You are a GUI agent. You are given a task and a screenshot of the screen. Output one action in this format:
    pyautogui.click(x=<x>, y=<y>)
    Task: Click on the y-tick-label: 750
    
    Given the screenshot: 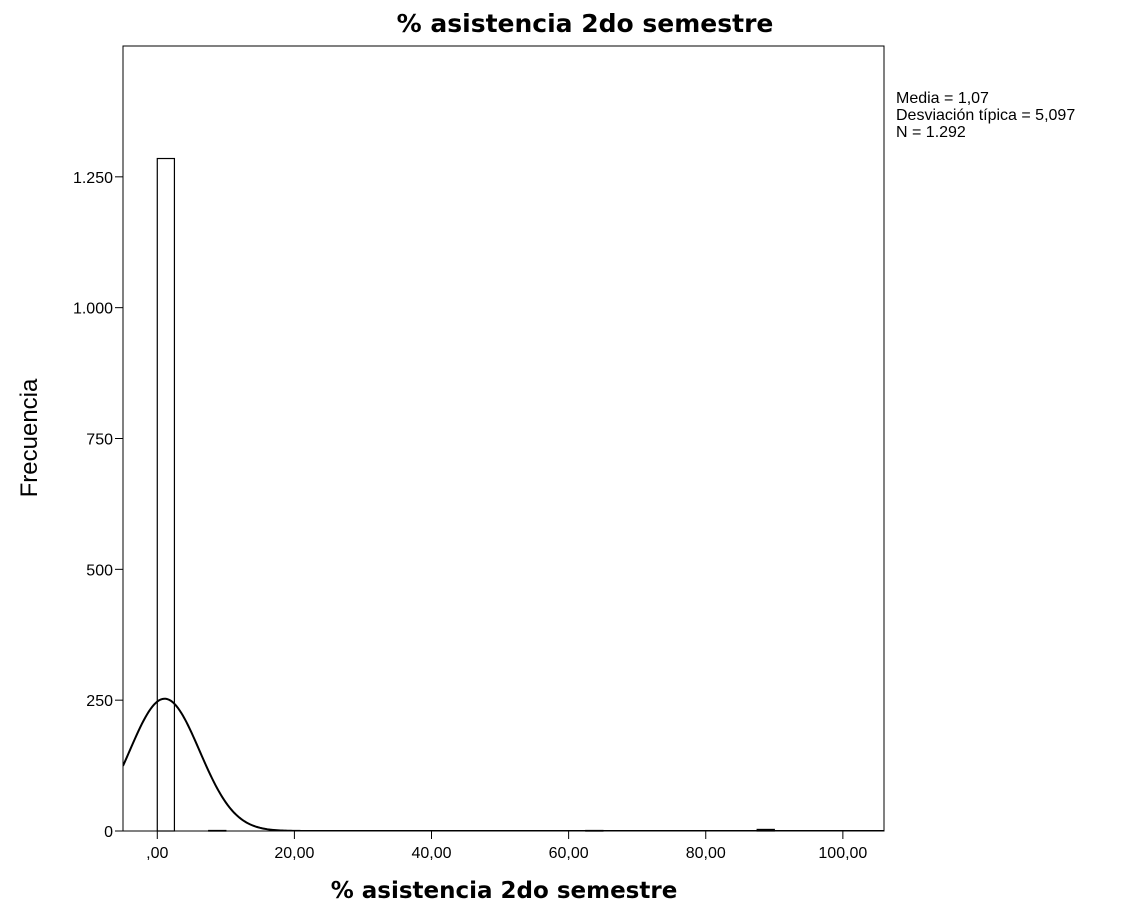 What is the action you would take?
    pyautogui.click(x=99, y=440)
    